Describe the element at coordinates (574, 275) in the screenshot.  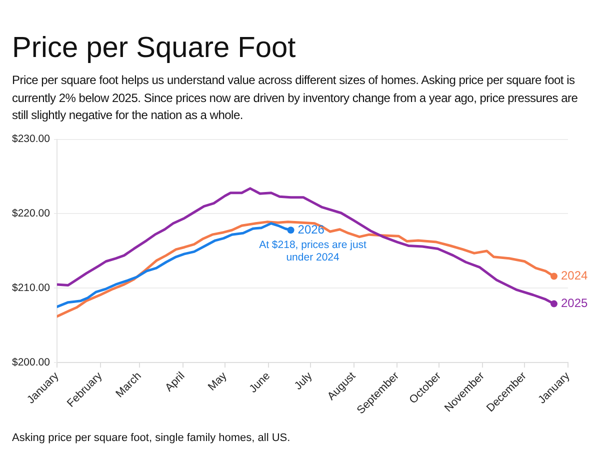
I see `series-label: 2024` at that location.